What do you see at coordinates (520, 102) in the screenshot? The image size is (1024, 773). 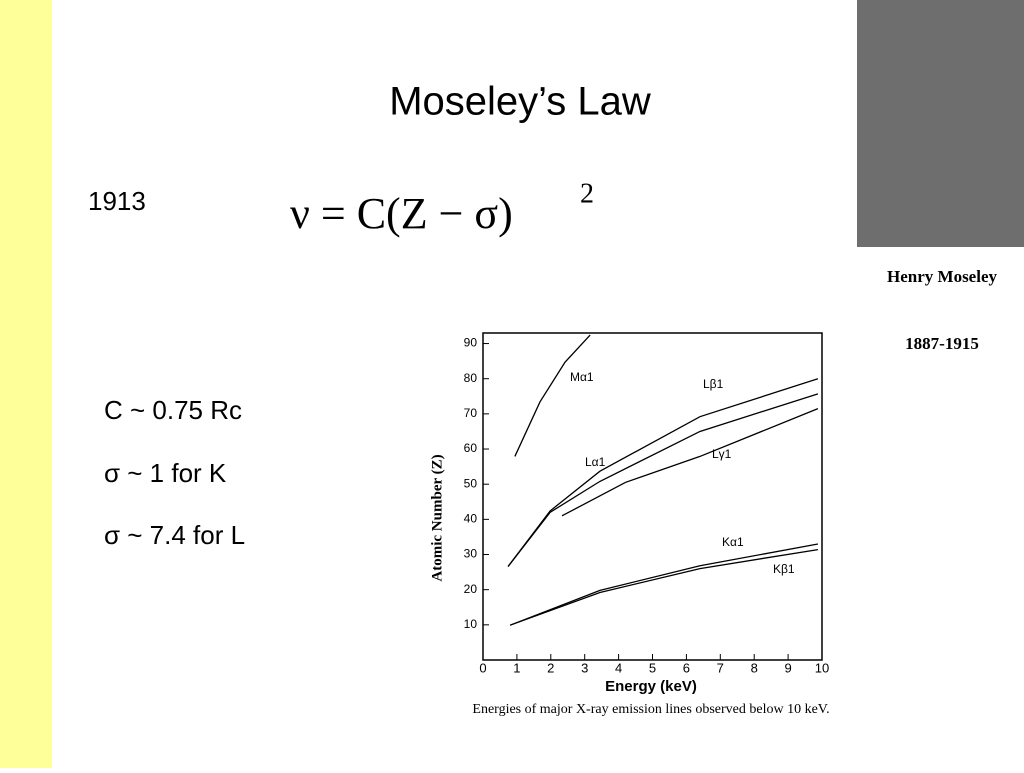 I see `slide-title: Moseley’s Law` at bounding box center [520, 102].